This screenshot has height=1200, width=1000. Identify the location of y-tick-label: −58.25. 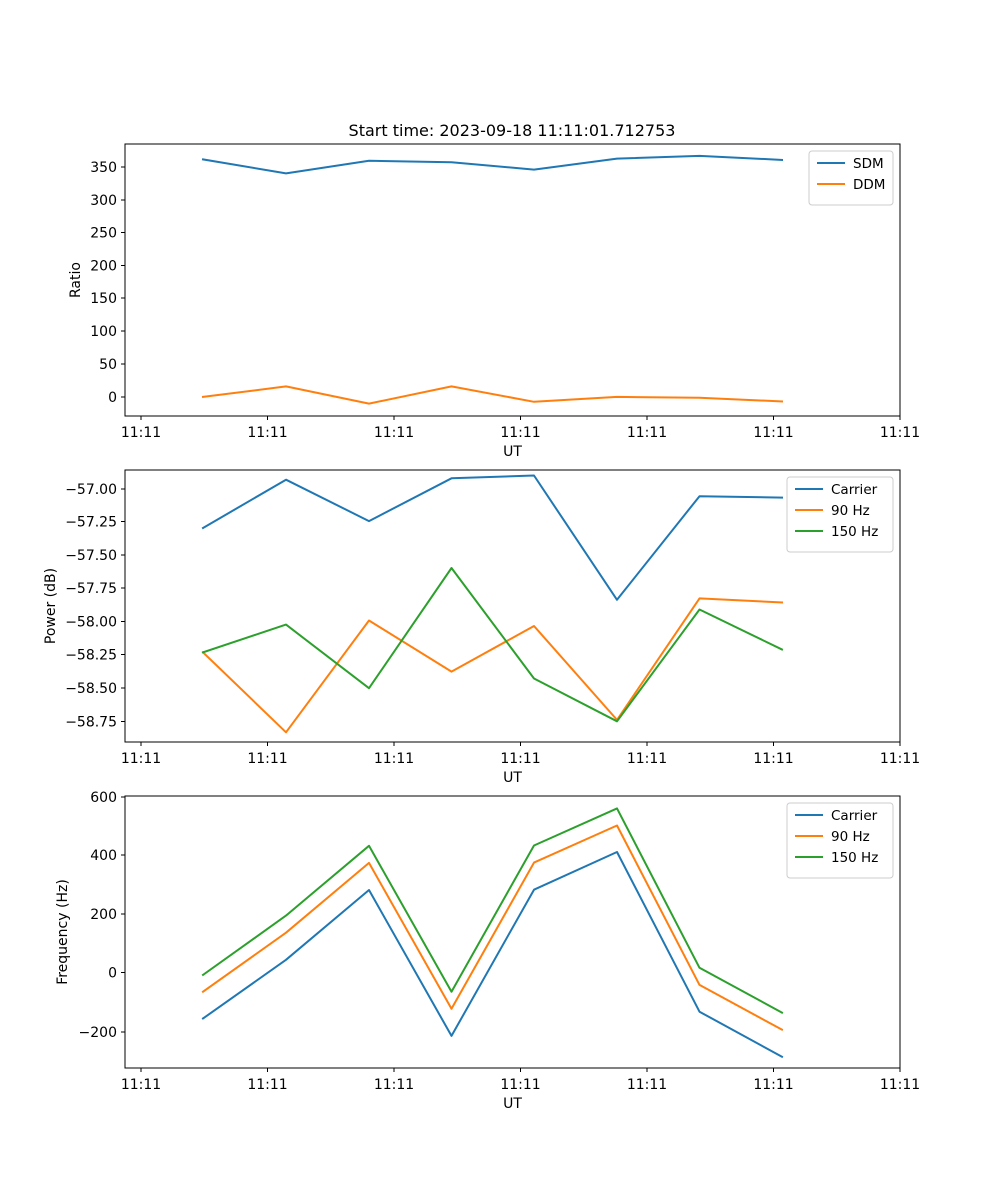
(91, 656).